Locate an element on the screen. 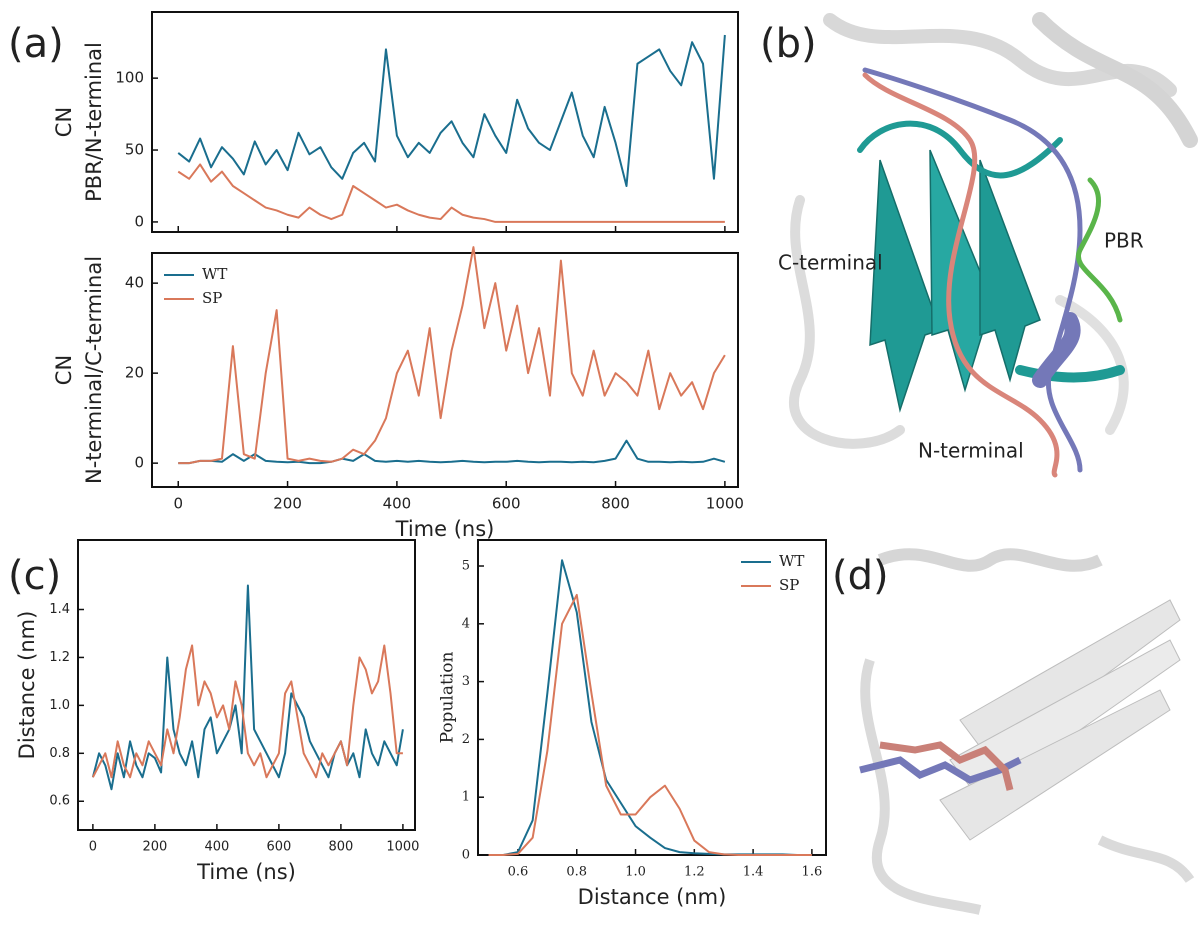 The image size is (1200, 926). x-tick-label: 1.0 is located at coordinates (635, 872).